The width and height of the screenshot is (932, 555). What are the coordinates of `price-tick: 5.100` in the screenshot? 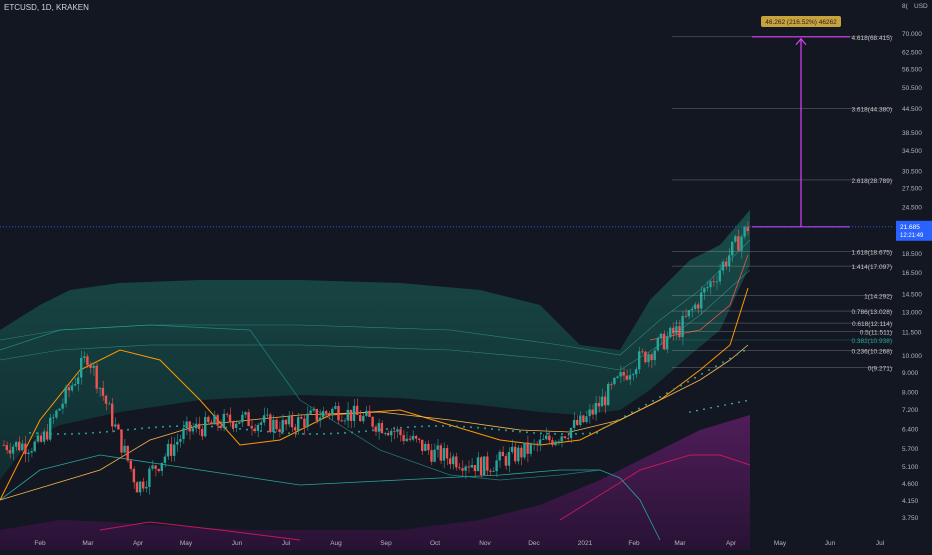 It's located at (910, 467).